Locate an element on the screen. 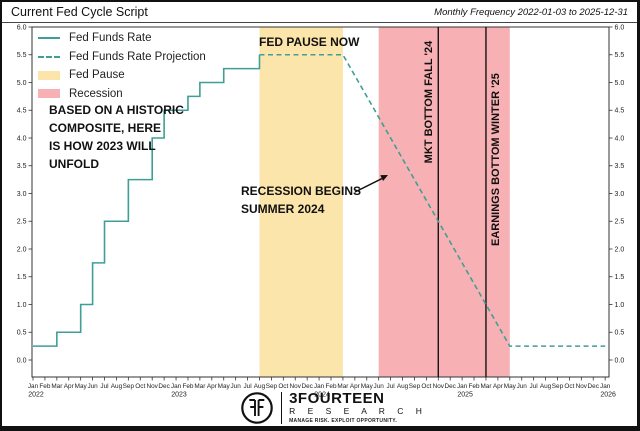  annotation-recession-begins: RECESSION BEGINS SUMMER 2024 is located at coordinates (301, 200).